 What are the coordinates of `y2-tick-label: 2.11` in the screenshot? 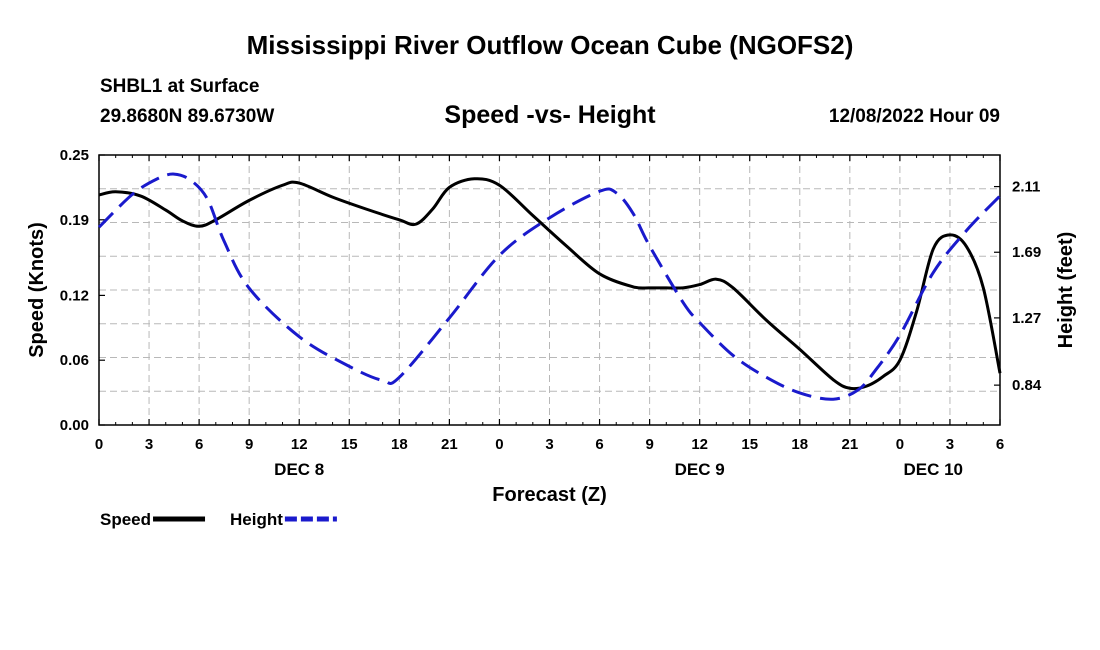 It's located at (1026, 187).